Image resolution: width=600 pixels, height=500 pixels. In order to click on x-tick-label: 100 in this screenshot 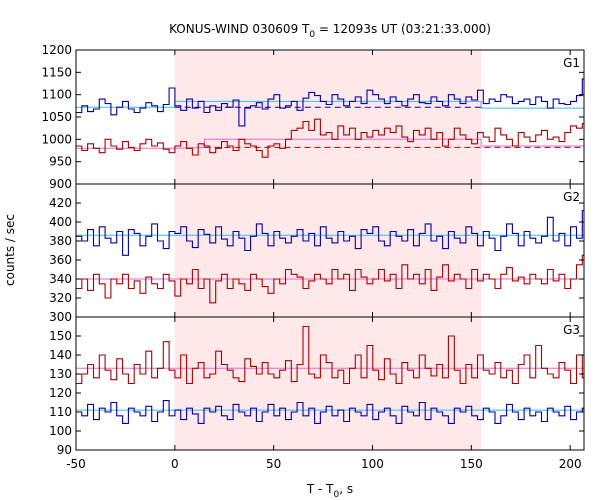, I will do `click(372, 464)`.